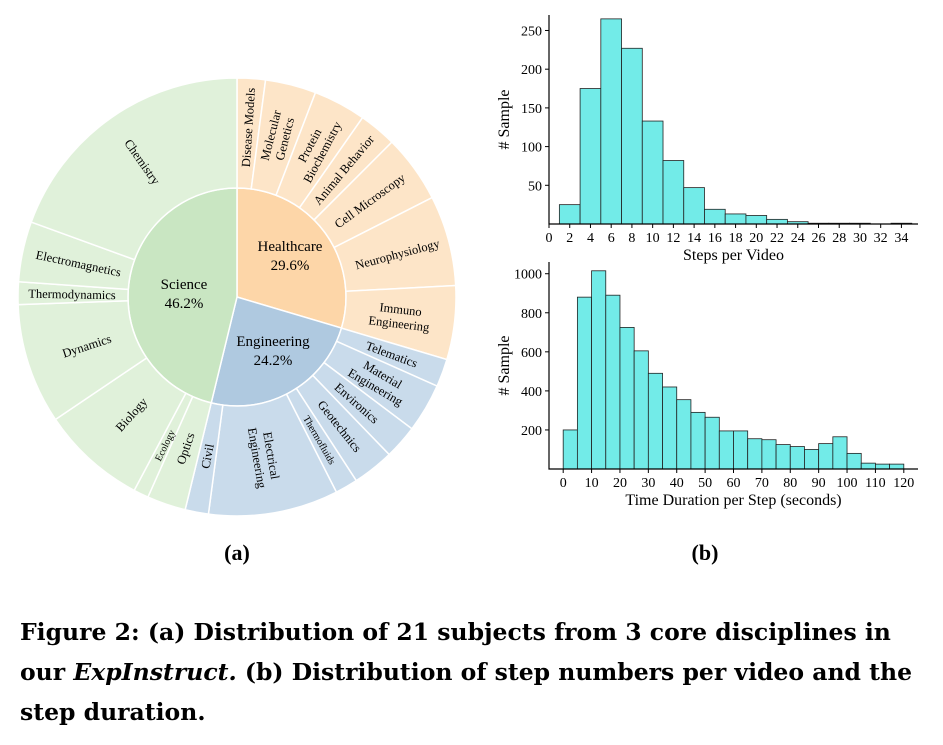 The image size is (943, 745). What do you see at coordinates (590, 238) in the screenshot?
I see `x-tick-label: 4` at bounding box center [590, 238].